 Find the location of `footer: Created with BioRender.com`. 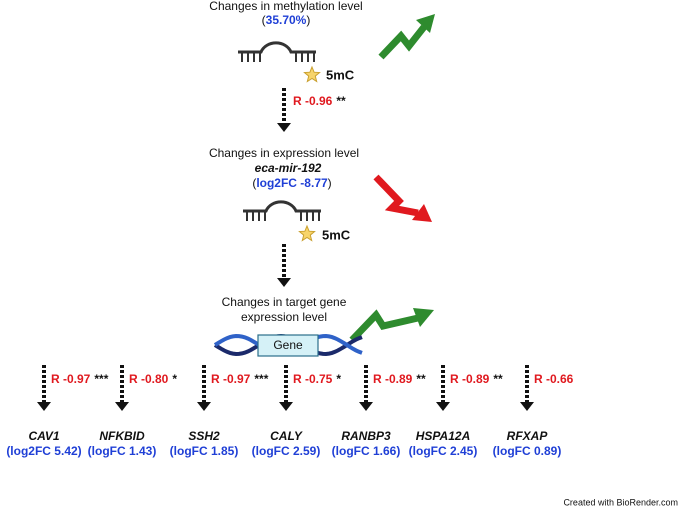

footer: Created with BioRender.com is located at coordinates (620, 501).